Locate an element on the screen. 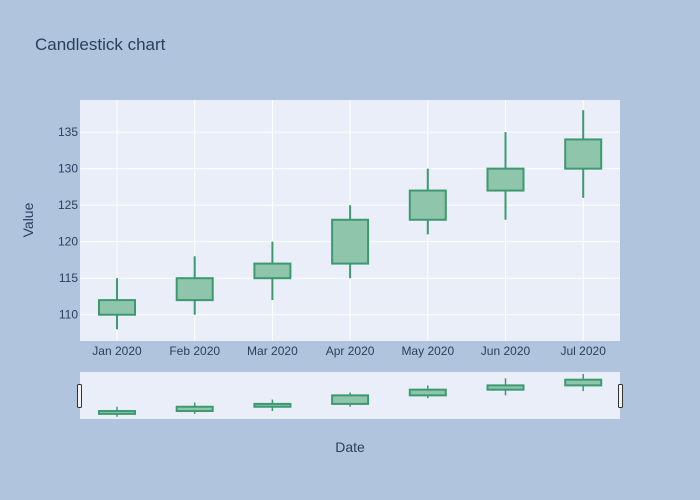 Image resolution: width=700 pixels, height=500 pixels. x-tick-label: Jun 2020 is located at coordinates (506, 351).